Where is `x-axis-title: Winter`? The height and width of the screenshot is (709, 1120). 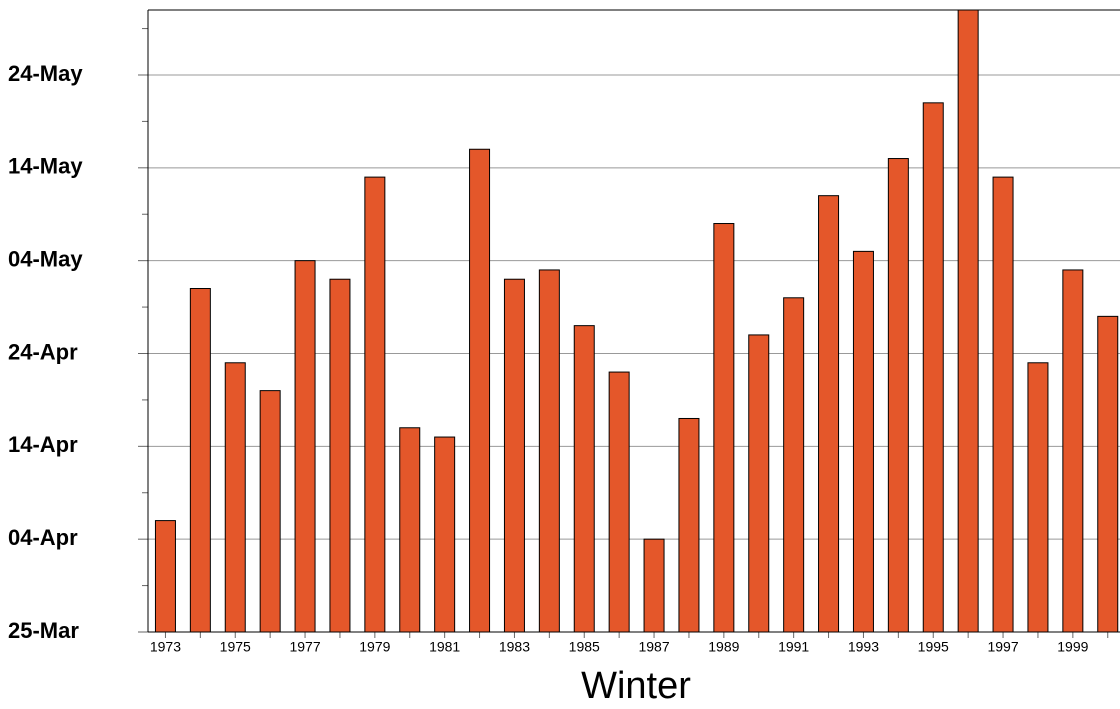
x-axis-title: Winter is located at coordinates (636, 686).